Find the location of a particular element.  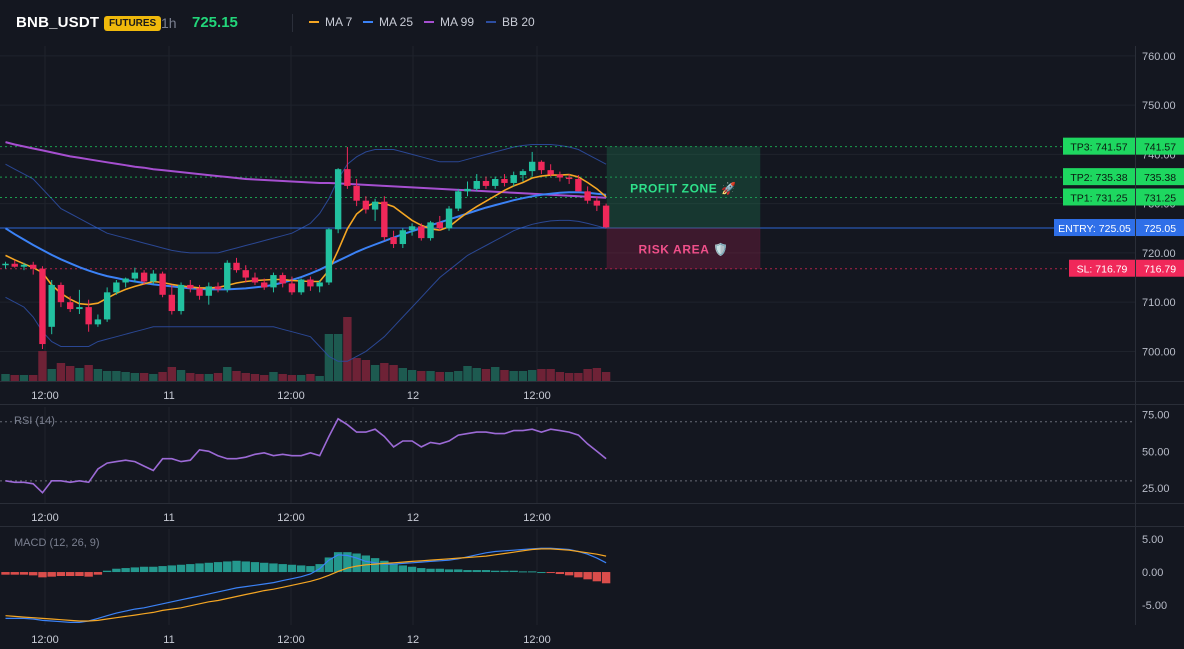

bb-lower-line is located at coordinates (306, 290).